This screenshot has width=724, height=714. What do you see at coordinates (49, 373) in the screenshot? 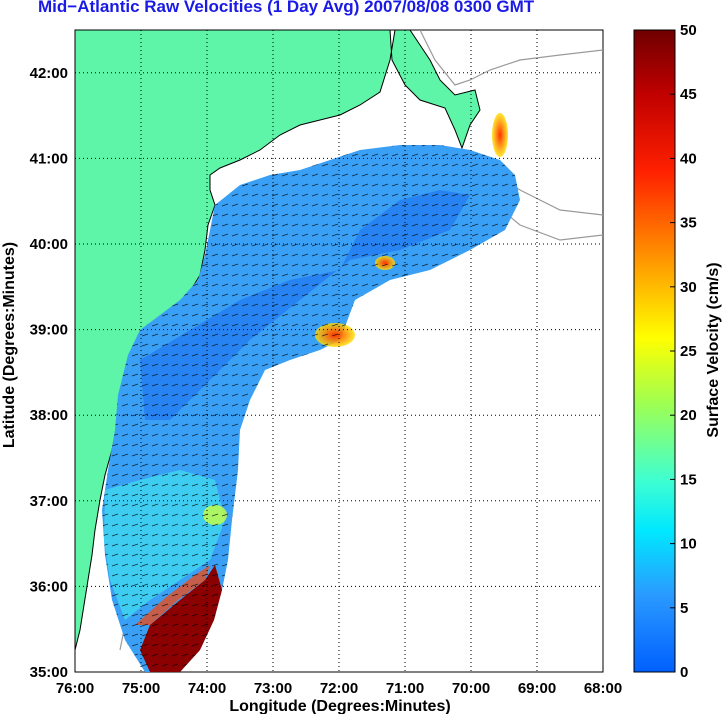
I see `y-tick-labels: 35:00 36:00 37:00 38:00 39:00 40:00 41:00 42:00` at bounding box center [49, 373].